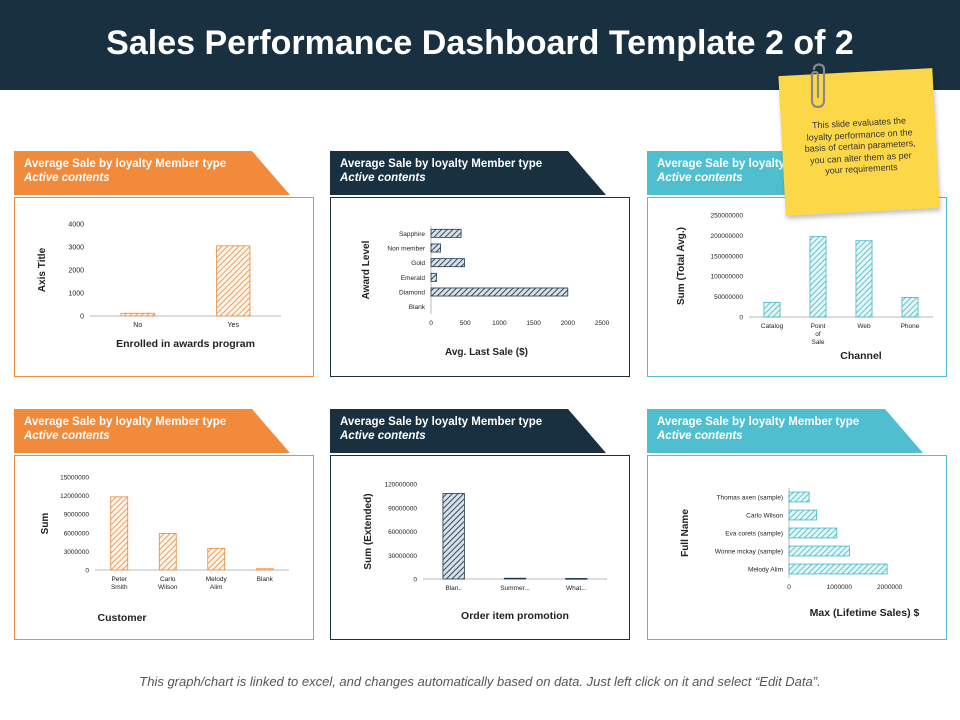 This screenshot has width=960, height=720. Describe the element at coordinates (265, 579) in the screenshot. I see `x-tick-label: Blank` at that location.